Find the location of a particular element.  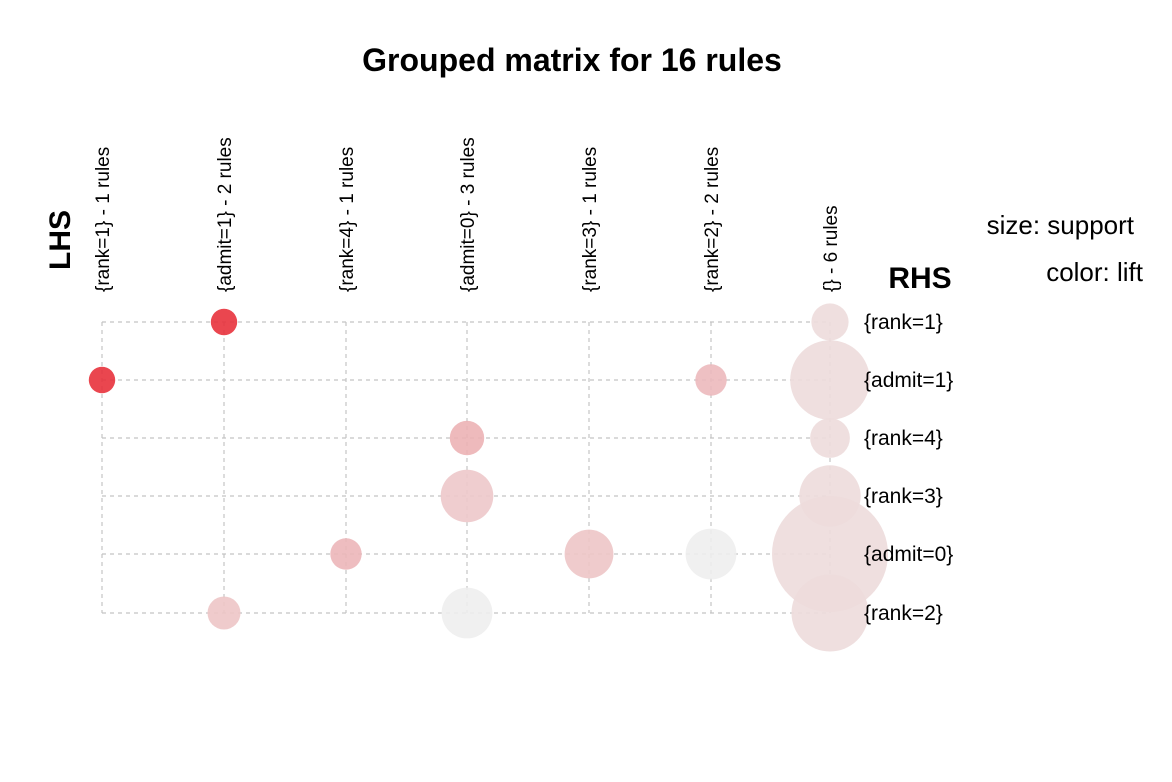

column-label-2: {rank=4} - 1 rules is located at coordinates (347, 219).